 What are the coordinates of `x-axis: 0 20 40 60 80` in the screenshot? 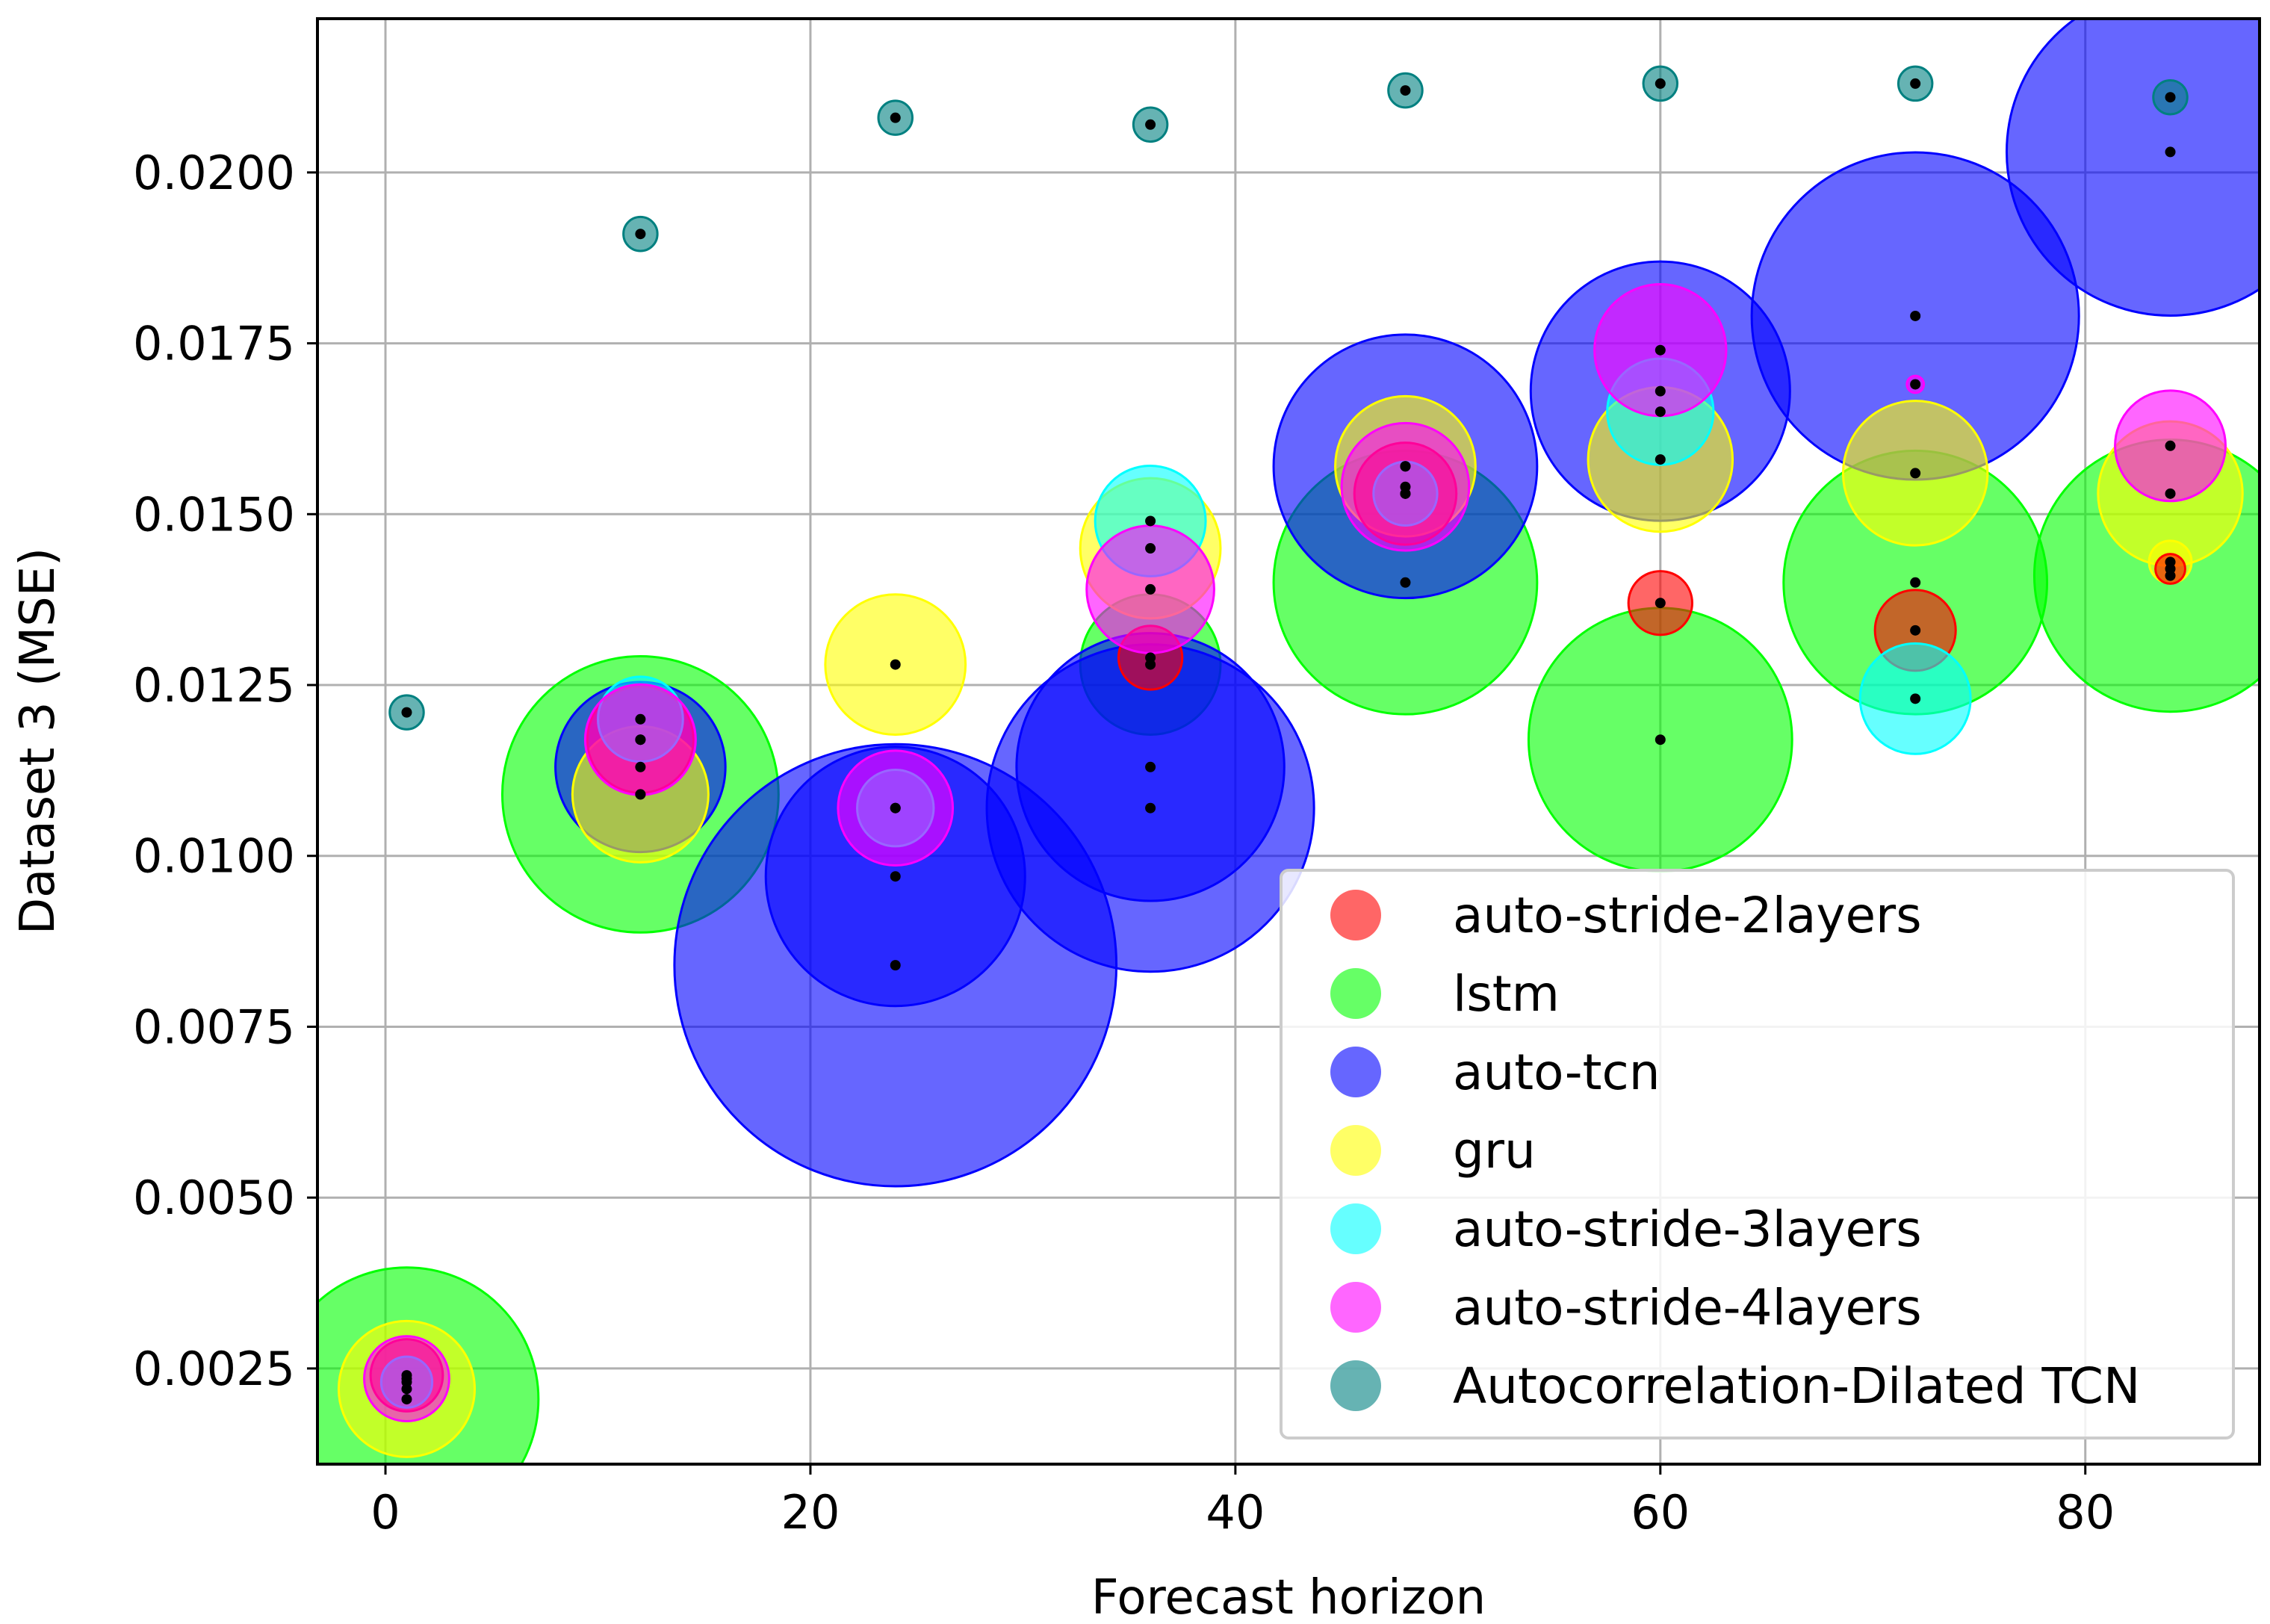 It's located at (1242, 1502).